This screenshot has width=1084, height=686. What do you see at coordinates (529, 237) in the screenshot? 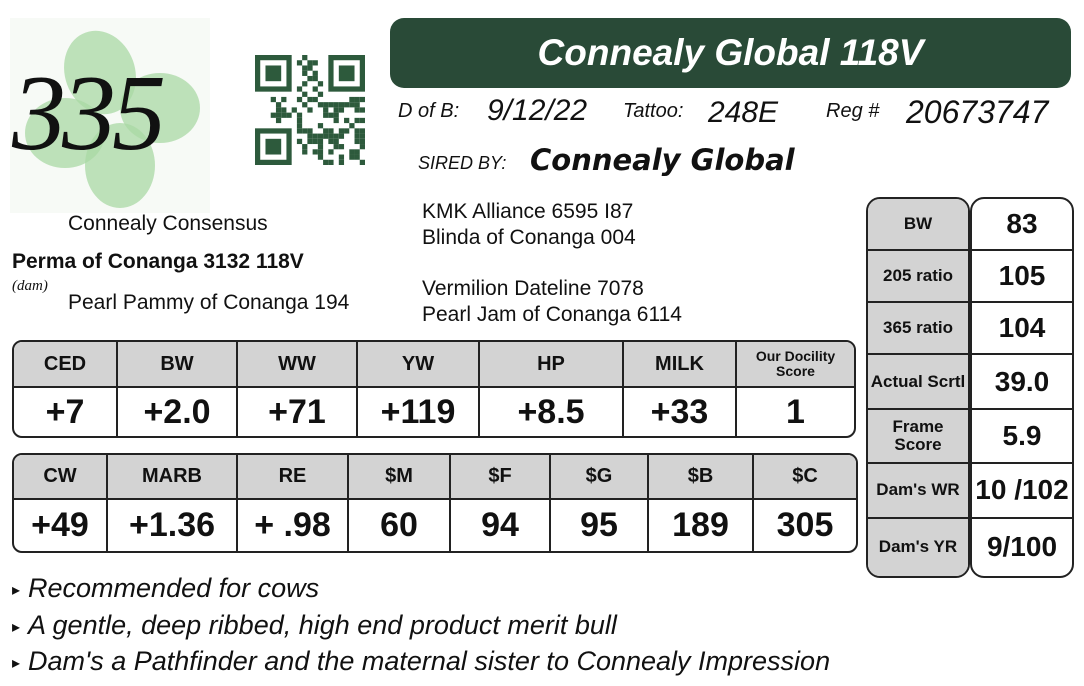
I see `pedigree-right-2: Blinda of Conanga 004` at bounding box center [529, 237].